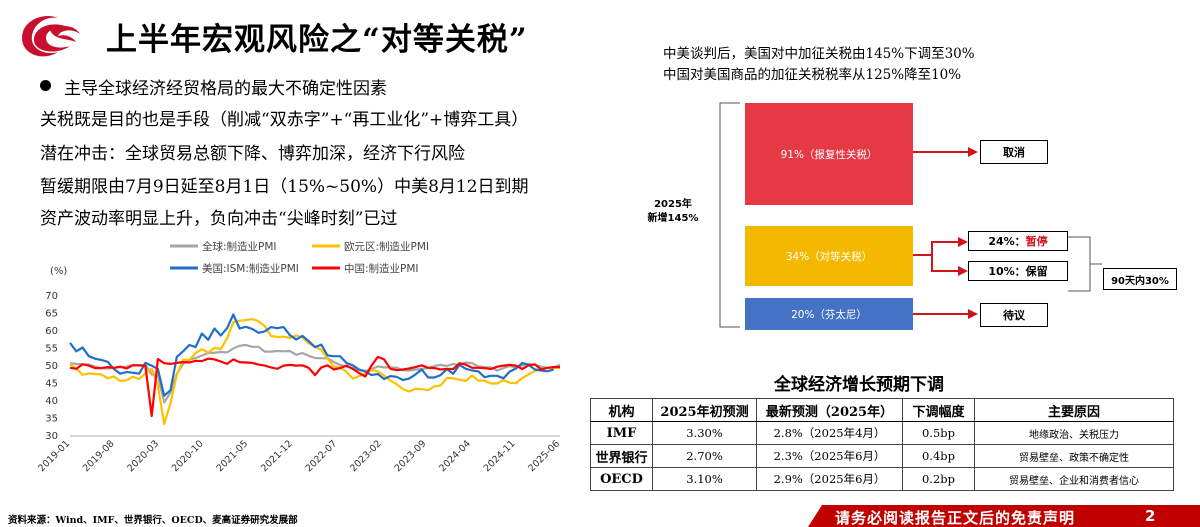  Describe the element at coordinates (621, 456) in the screenshot. I see `cell-org: 世界银行` at that location.